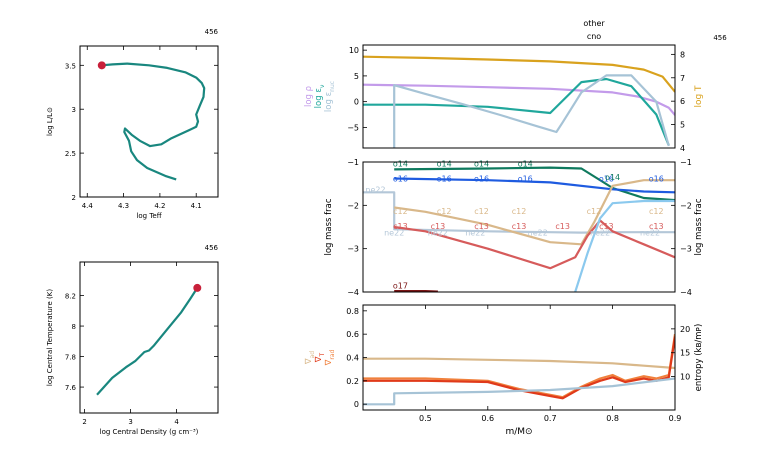  What do you see at coordinates (353, 162) in the screenshot?
I see `y-tick-label: −1` at bounding box center [353, 162].